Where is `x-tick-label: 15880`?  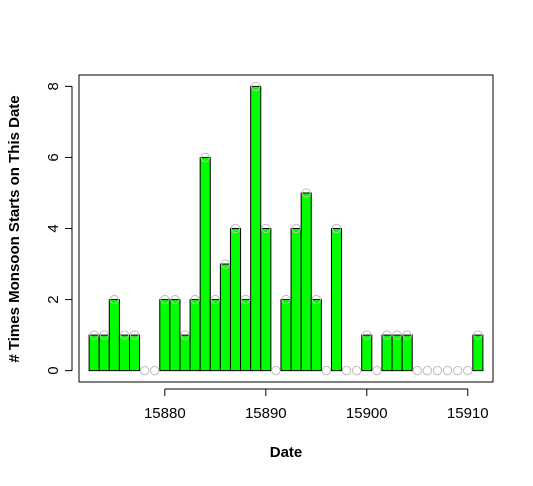 x-tick-label: 15880 is located at coordinates (165, 413).